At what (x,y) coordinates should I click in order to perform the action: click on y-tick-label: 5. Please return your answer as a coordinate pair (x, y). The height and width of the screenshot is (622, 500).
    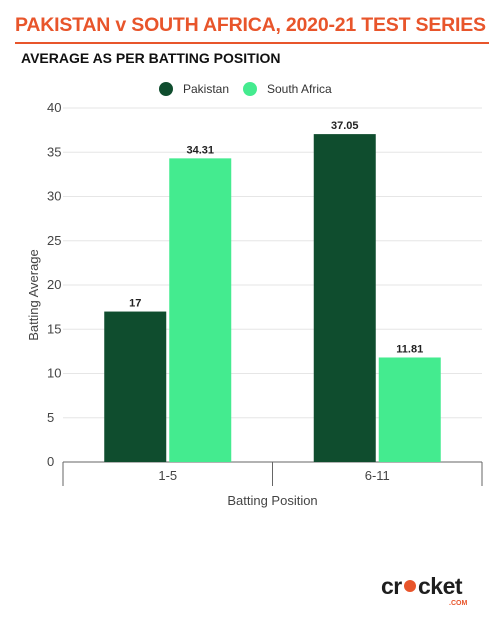
    Looking at the image, I should click on (50, 417).